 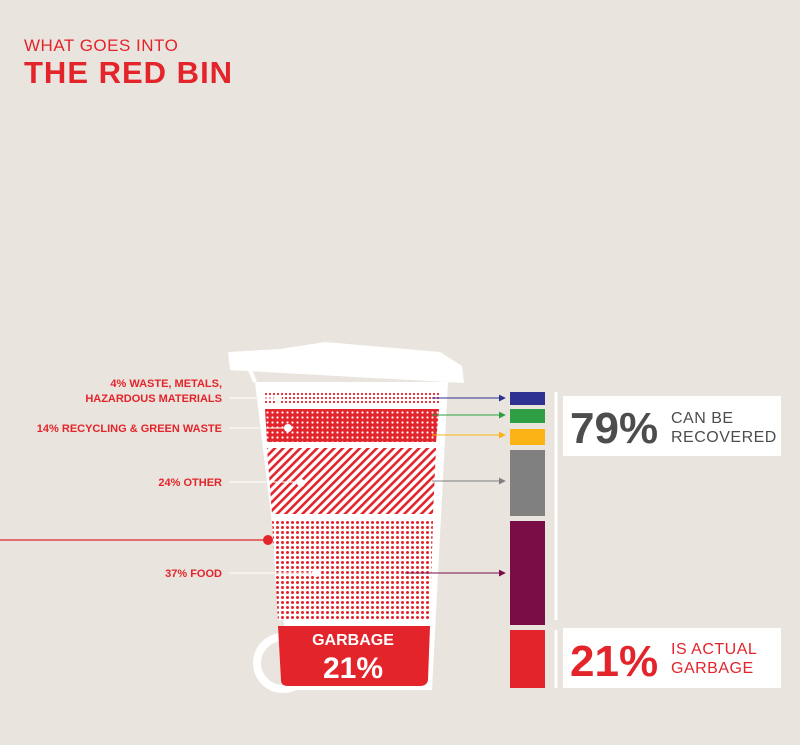 I want to click on label-metals-line1: 4% WASTE, METALS,, so click(x=166, y=384).